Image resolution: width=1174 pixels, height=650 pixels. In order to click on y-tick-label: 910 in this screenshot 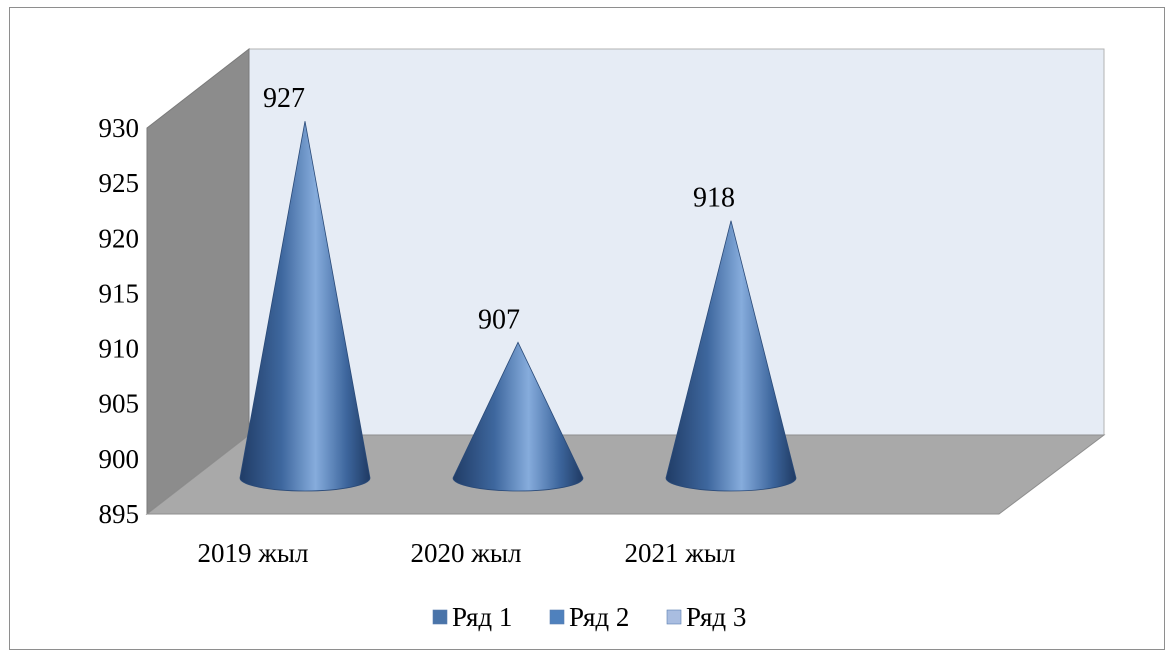, I will do `click(119, 349)`.